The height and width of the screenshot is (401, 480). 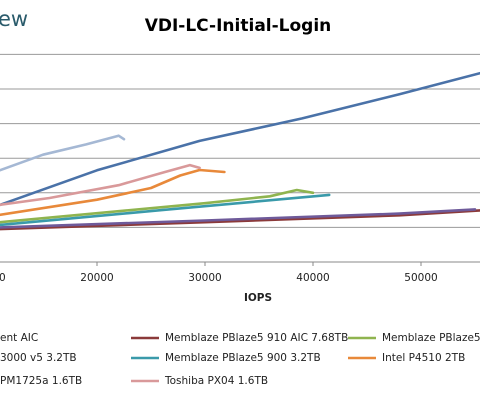 I want to click on x-tick-label: 40000, so click(x=312, y=278).